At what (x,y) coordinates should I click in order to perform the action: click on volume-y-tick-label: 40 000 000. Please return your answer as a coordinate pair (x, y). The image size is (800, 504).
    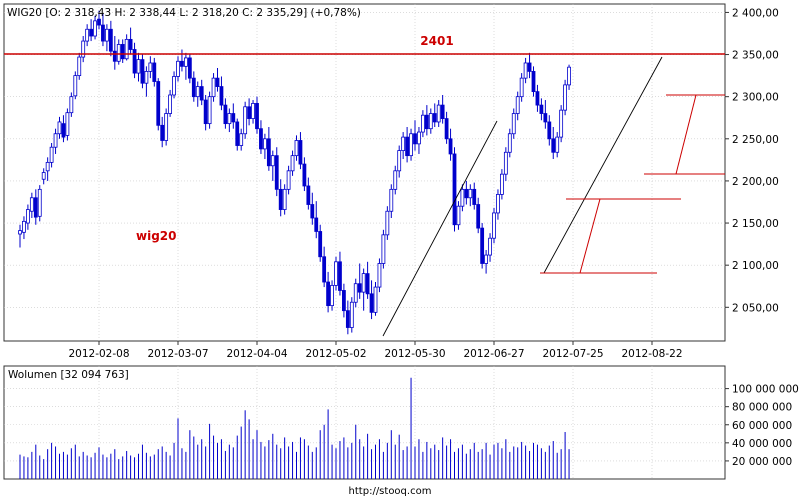
    Looking at the image, I should click on (762, 444).